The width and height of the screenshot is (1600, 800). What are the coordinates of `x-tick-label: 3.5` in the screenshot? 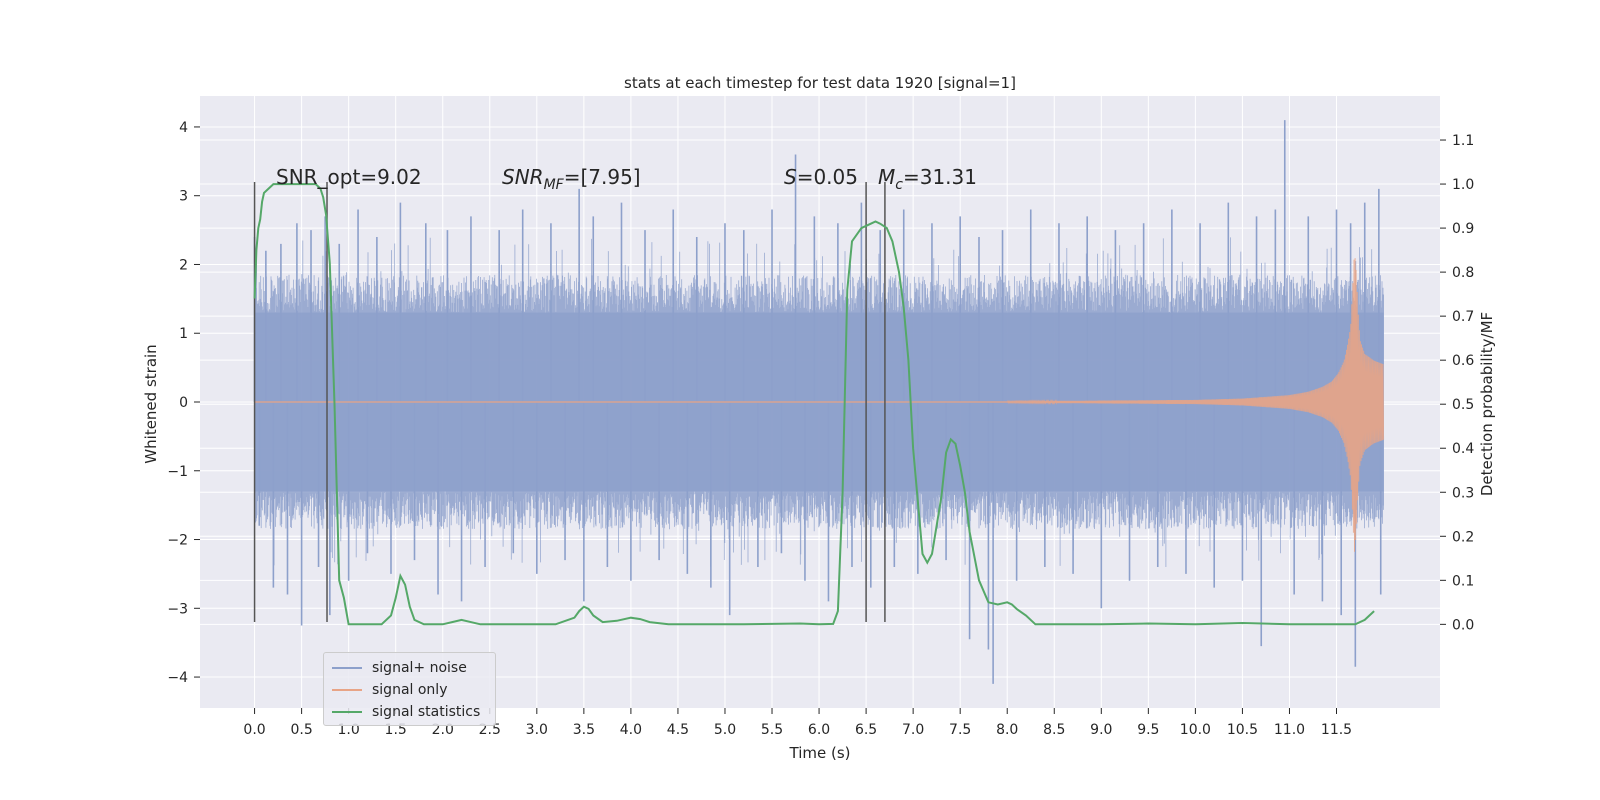 It's located at (584, 730).